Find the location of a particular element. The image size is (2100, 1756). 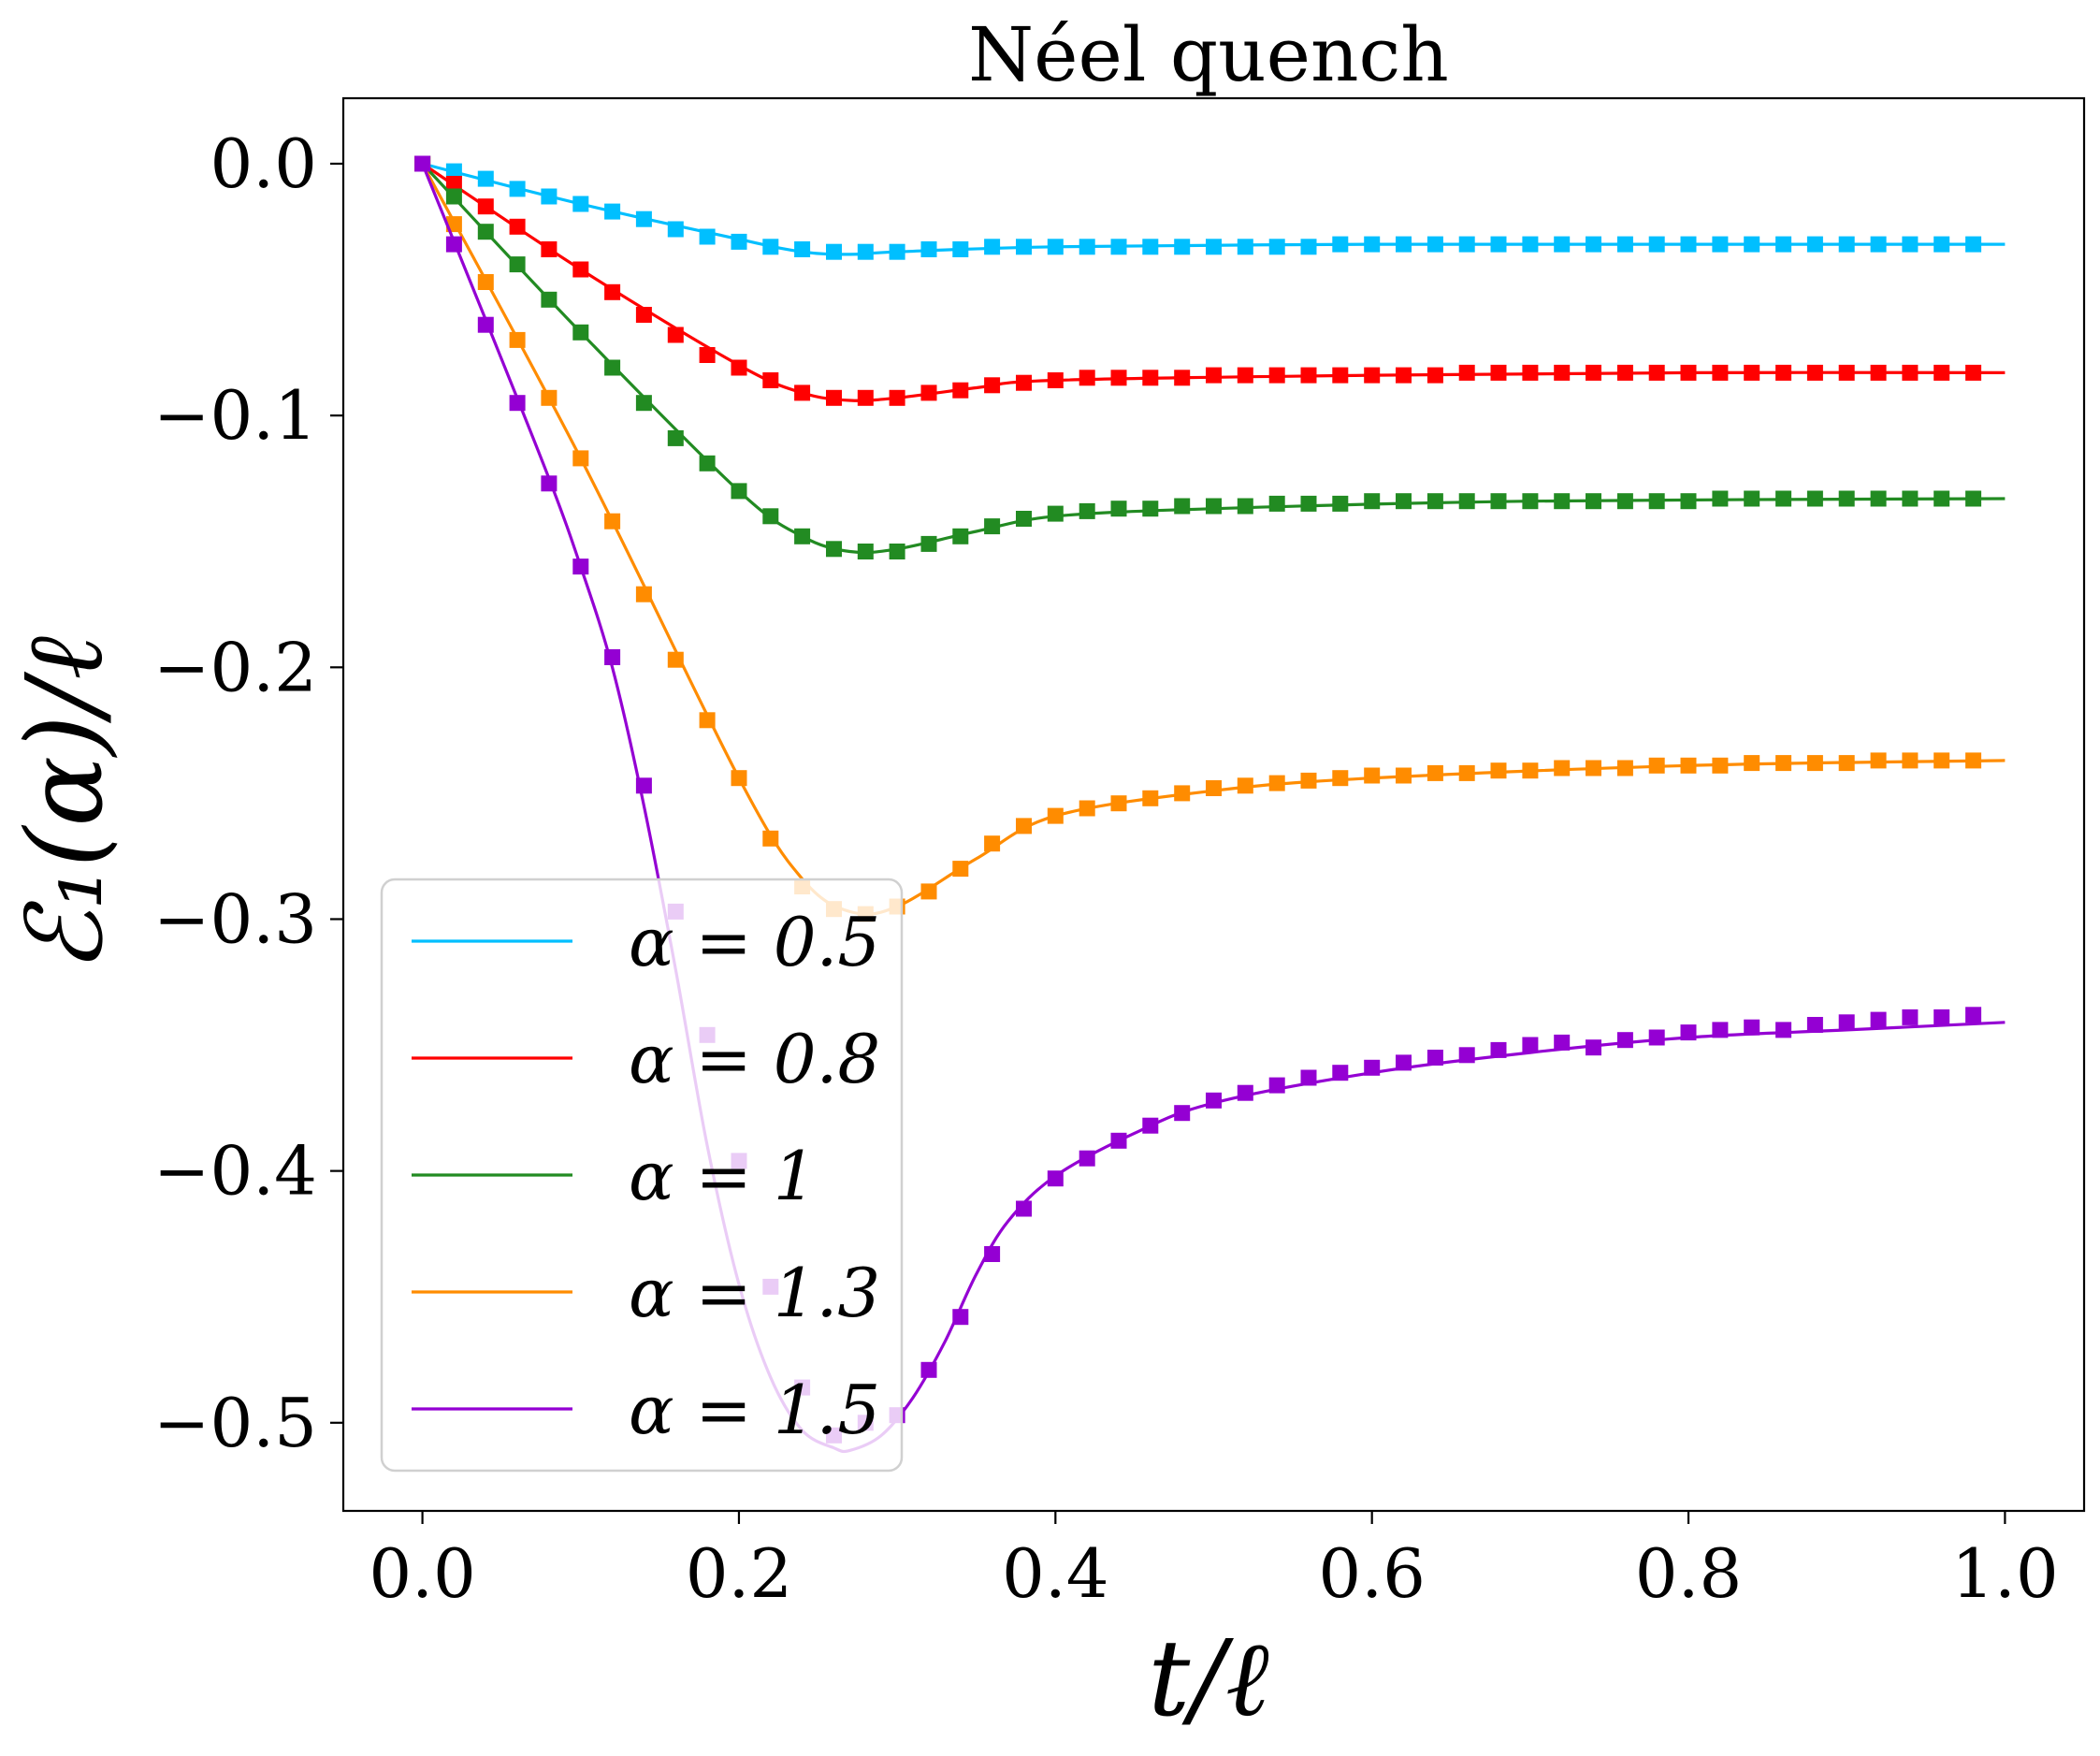

x-tick-label: 0.2 is located at coordinates (739, 1573).